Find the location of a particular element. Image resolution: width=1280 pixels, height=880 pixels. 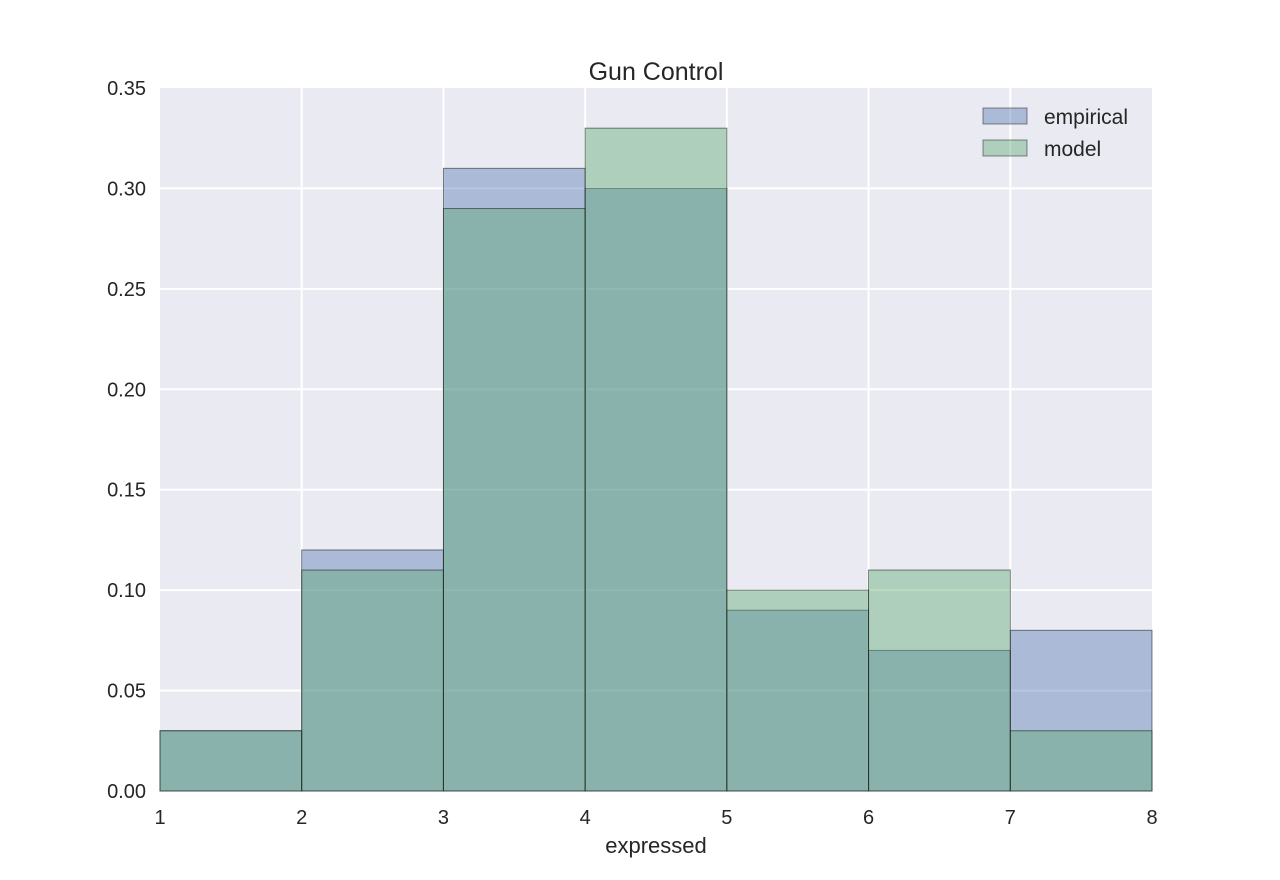

legend-swatch-empirical is located at coordinates (1005, 116).